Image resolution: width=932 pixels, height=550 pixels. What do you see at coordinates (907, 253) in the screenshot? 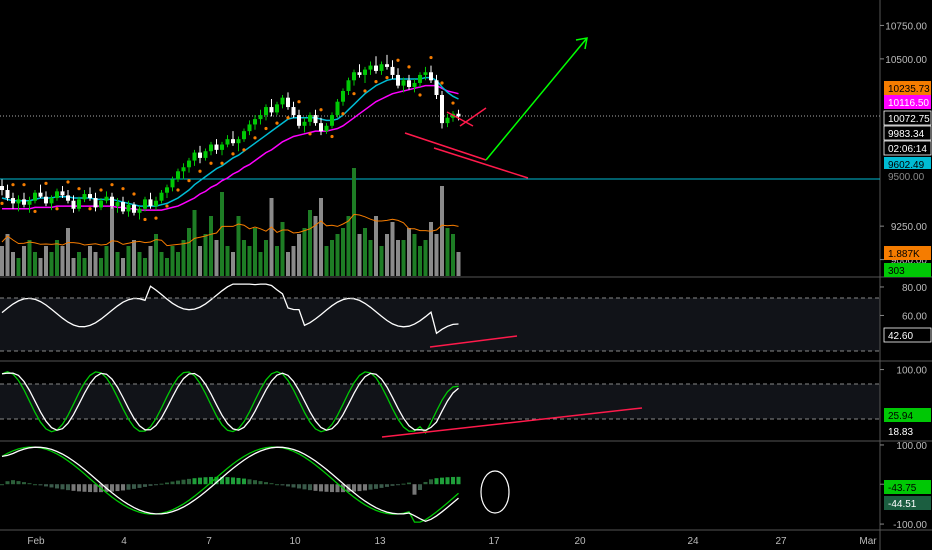
I see `volume-value-label-bg` at bounding box center [907, 253].